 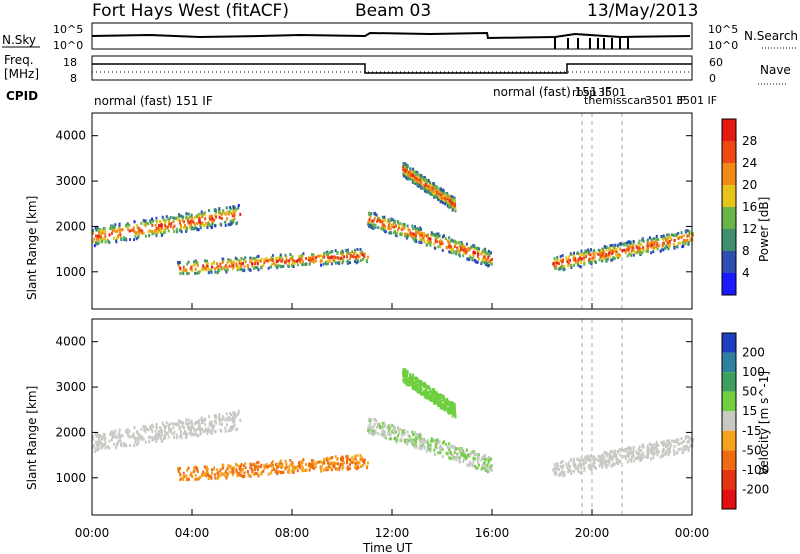 What do you see at coordinates (752, 431) in the screenshot?
I see `colorbar-tick-label: -15` at bounding box center [752, 431].